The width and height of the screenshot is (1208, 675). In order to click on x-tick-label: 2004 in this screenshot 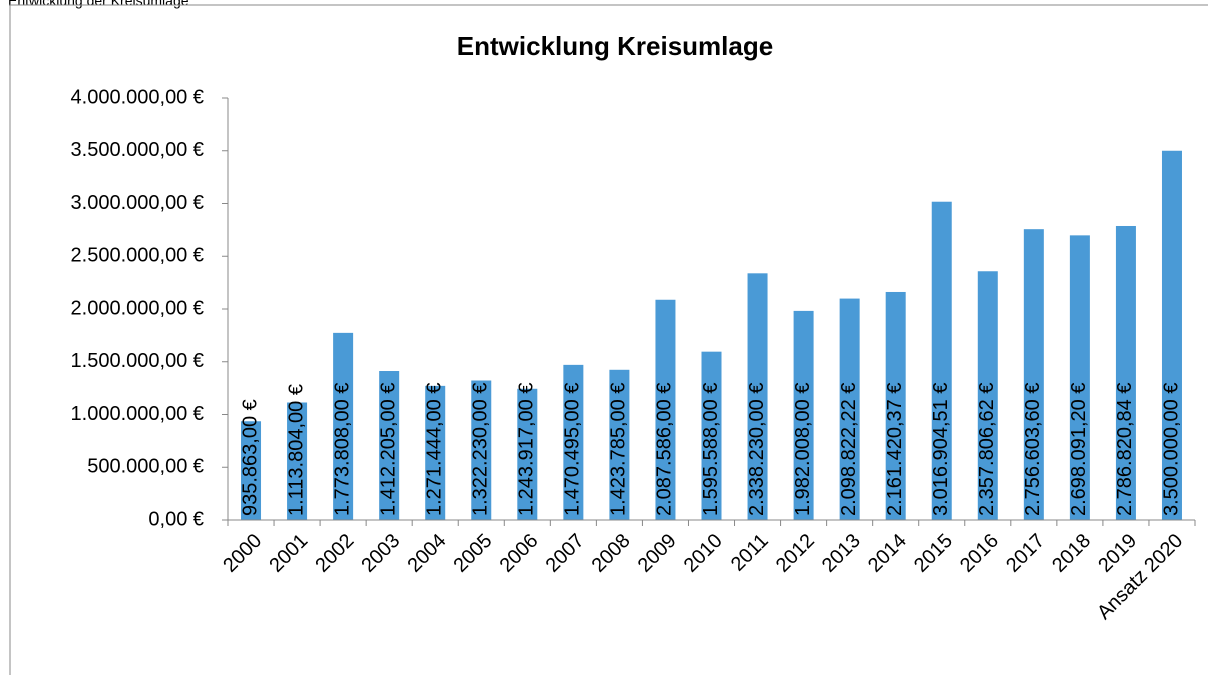, I will do `click(426, 553)`.